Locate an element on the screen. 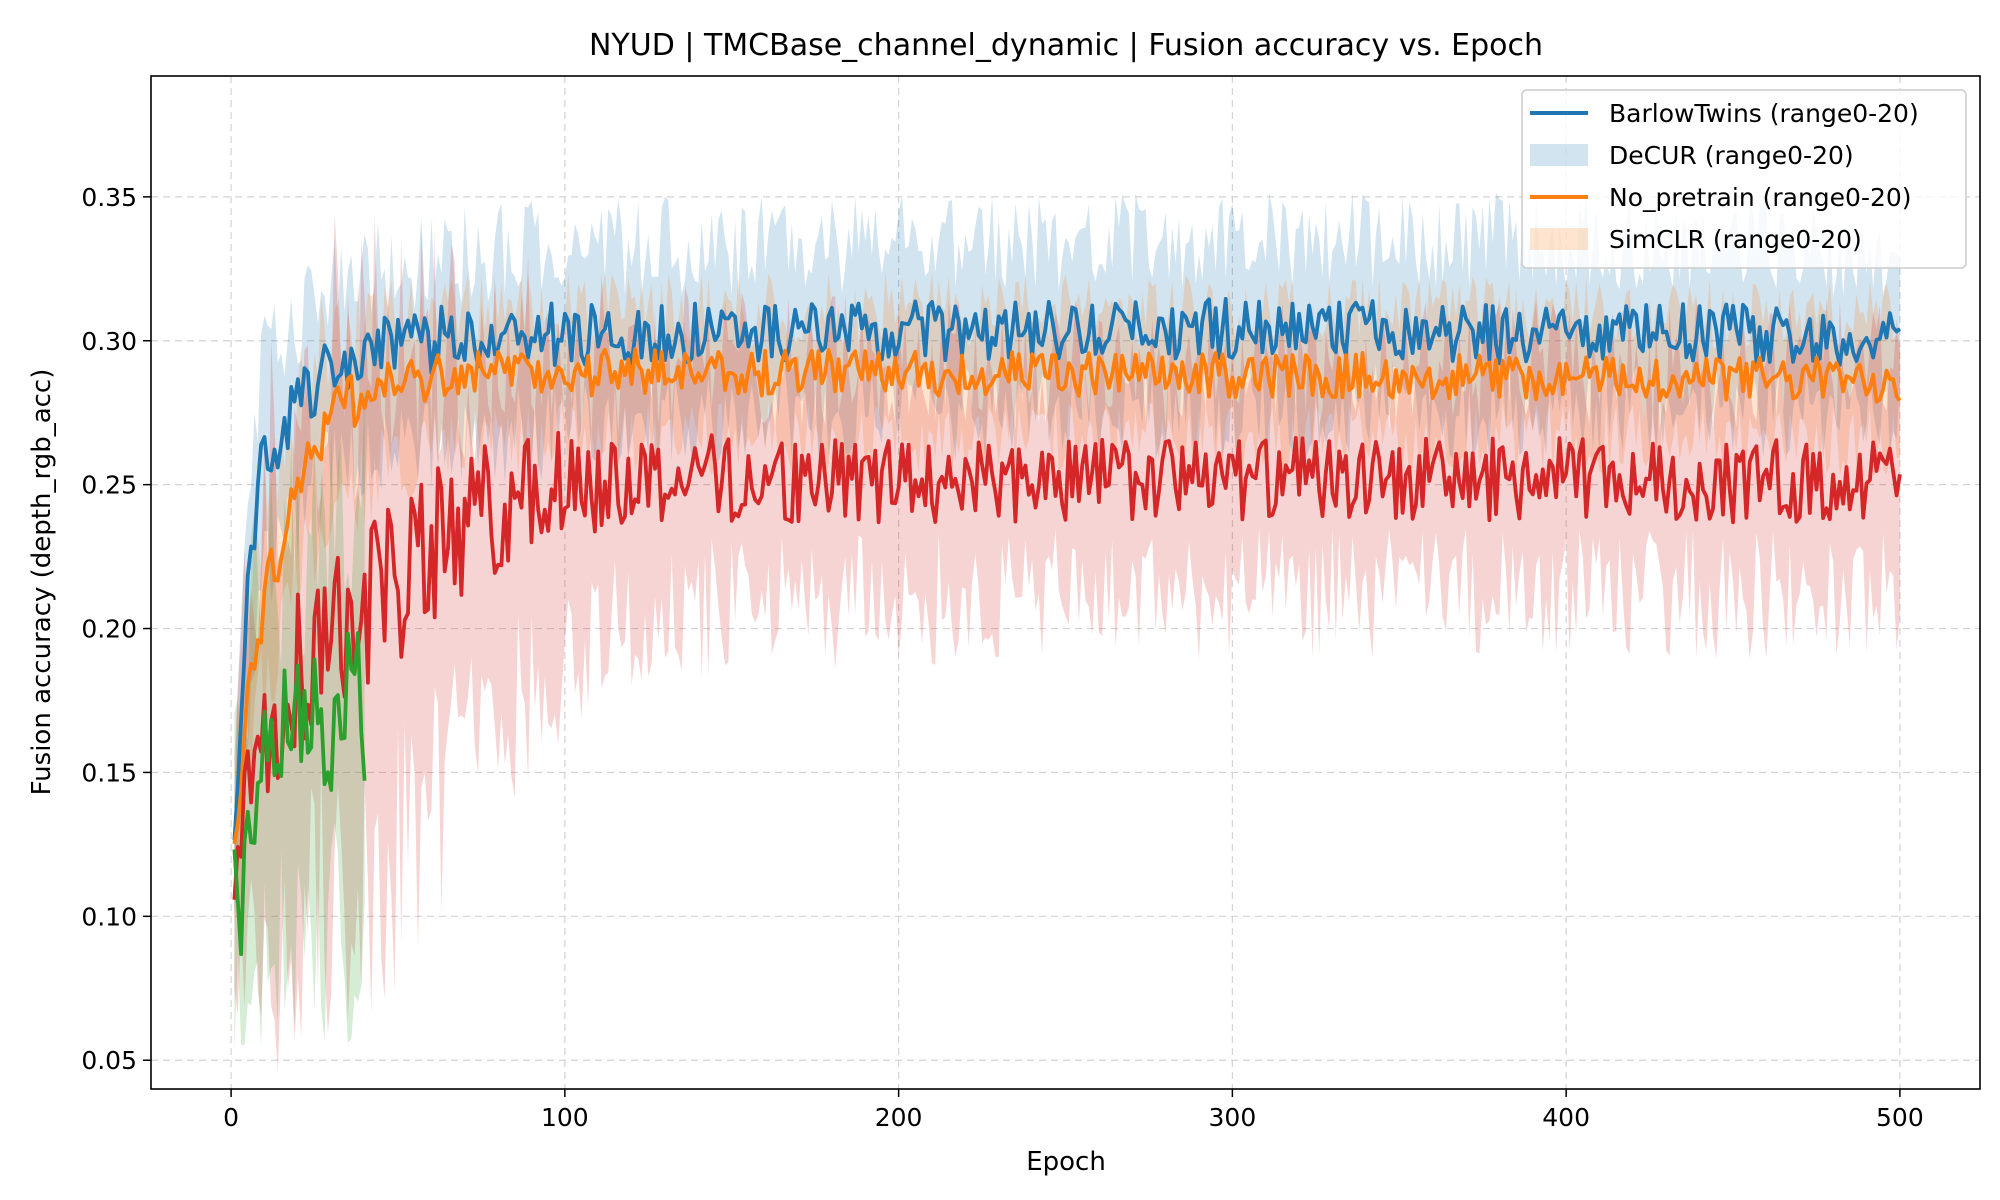 The height and width of the screenshot is (1200, 2000). y-axis-label: Fusion accuracy (depth_rgb_acc) is located at coordinates (42, 582).